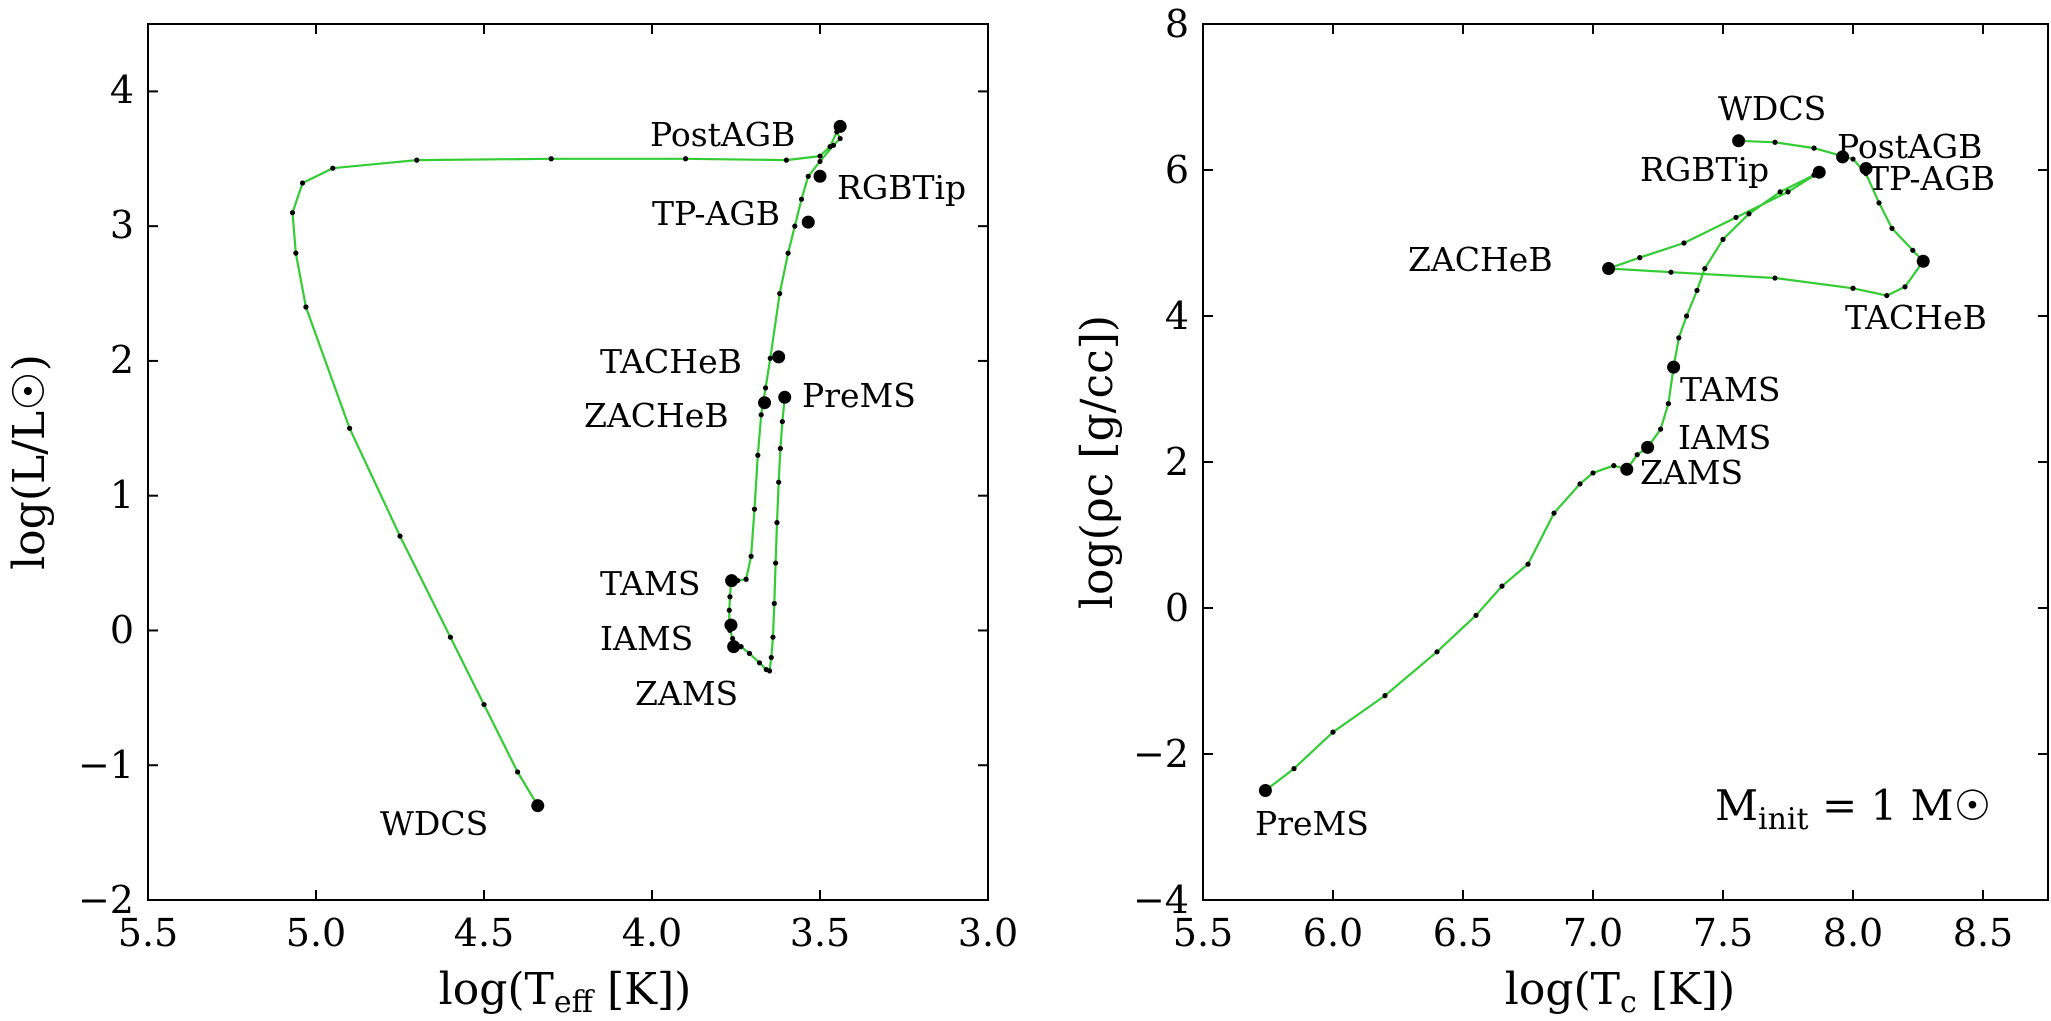  I want to click on left-y-axis-label: log(L/L☉), so click(29, 462).